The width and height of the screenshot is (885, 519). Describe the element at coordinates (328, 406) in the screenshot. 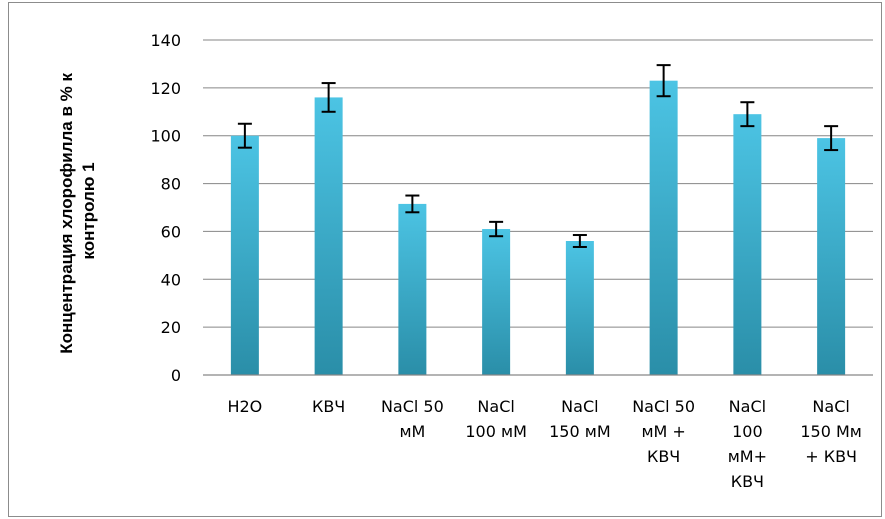

I see `x-category-label-1: КВЧ` at that location.